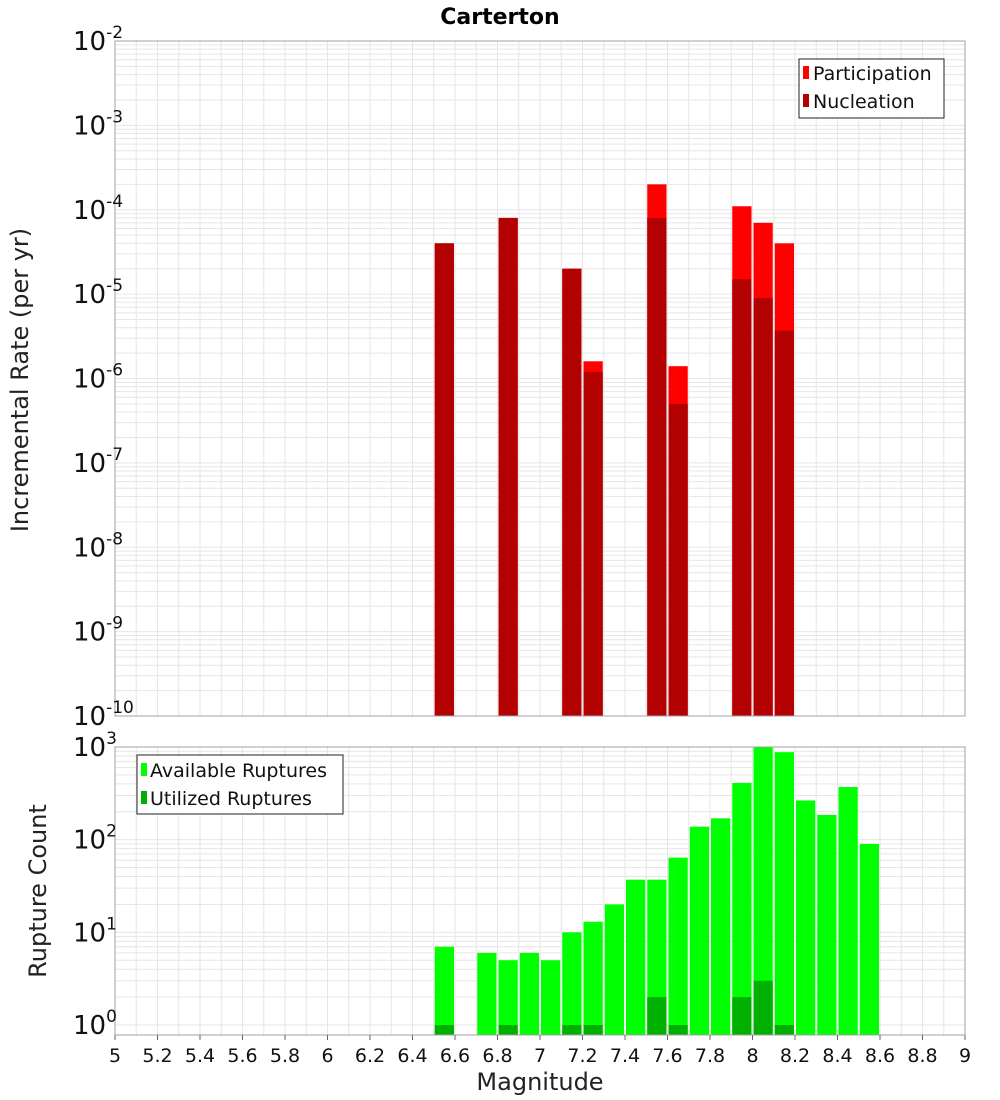  I want to click on x-tick-label: 8.4, so click(837, 1056).